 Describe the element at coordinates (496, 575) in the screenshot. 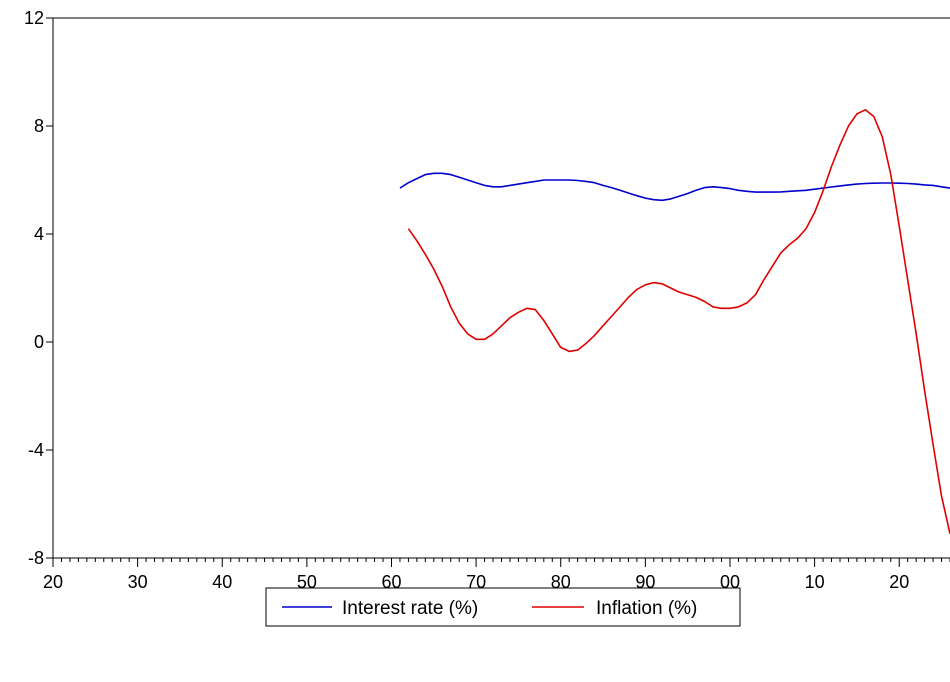

I see `x-axis: 20 30 40 50 60 70 80 90 00 10 20` at that location.